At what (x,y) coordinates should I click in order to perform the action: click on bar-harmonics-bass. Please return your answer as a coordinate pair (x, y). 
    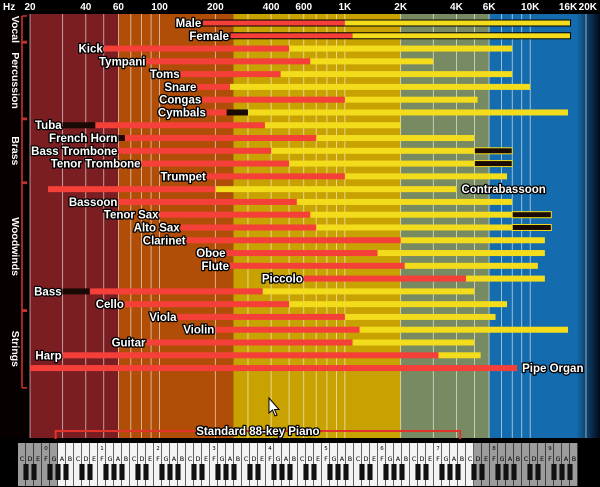
    Looking at the image, I should click on (368, 291).